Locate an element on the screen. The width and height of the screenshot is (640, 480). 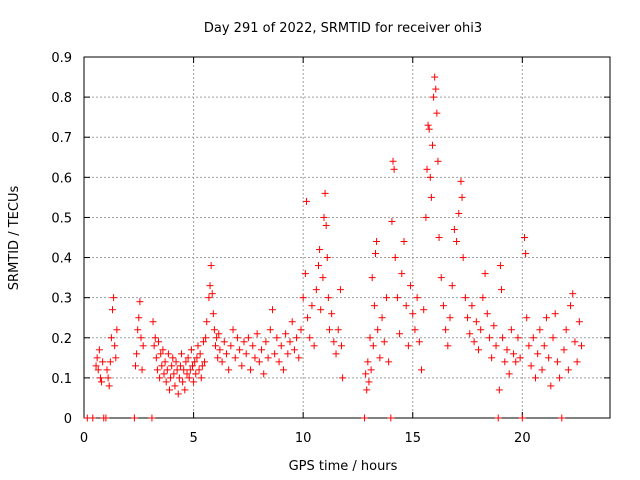
y-tick-label: 0.1 is located at coordinates (61, 379).